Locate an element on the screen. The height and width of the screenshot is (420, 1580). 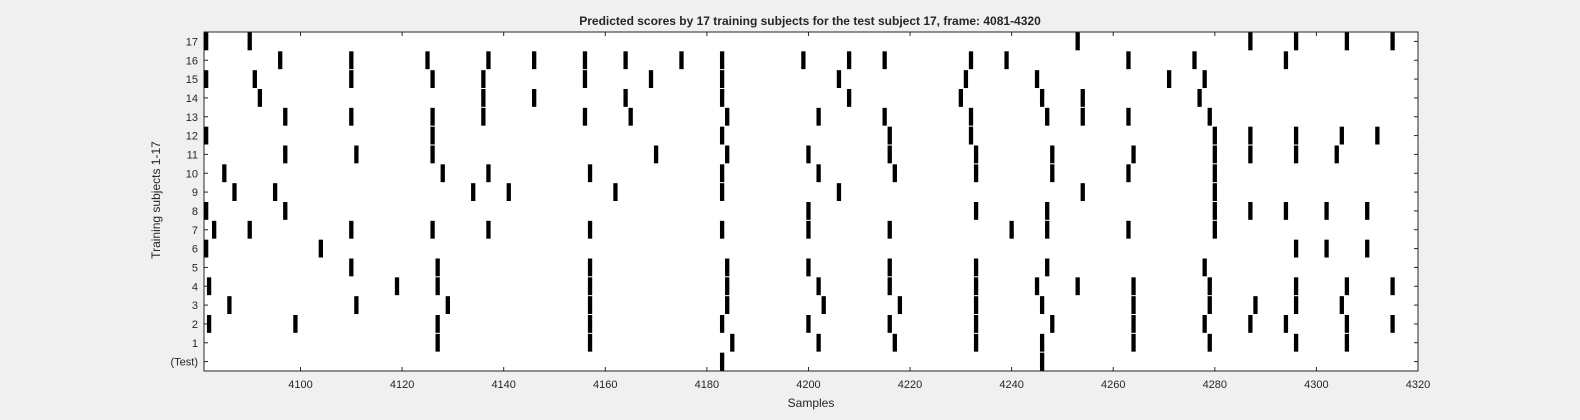
y-tick-label: 12 is located at coordinates (192, 137).